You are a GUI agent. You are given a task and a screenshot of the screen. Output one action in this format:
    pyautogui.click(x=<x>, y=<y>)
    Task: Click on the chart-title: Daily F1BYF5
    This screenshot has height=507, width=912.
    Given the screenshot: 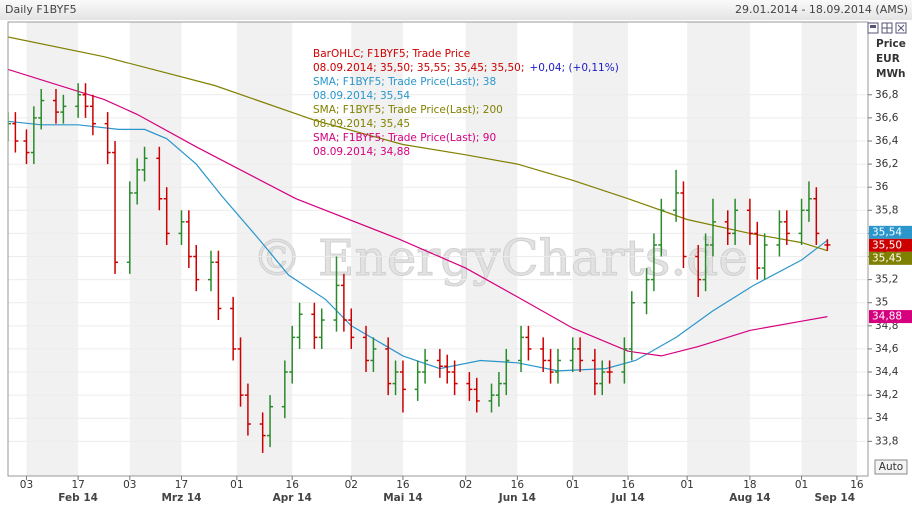 What is the action you would take?
    pyautogui.click(x=41, y=9)
    